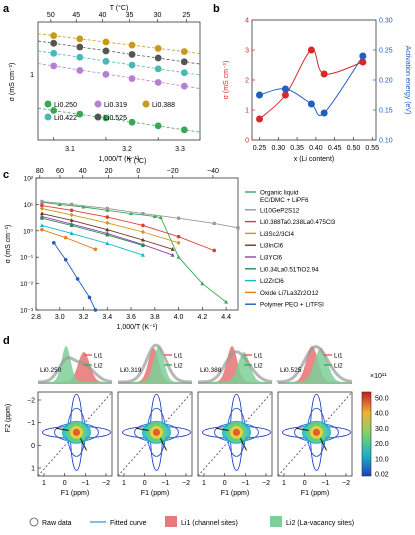 The width and height of the screenshot is (415, 535). Describe the element at coordinates (278, 148) in the screenshot. I see `panel-b-xtick: 0.30` at that location.